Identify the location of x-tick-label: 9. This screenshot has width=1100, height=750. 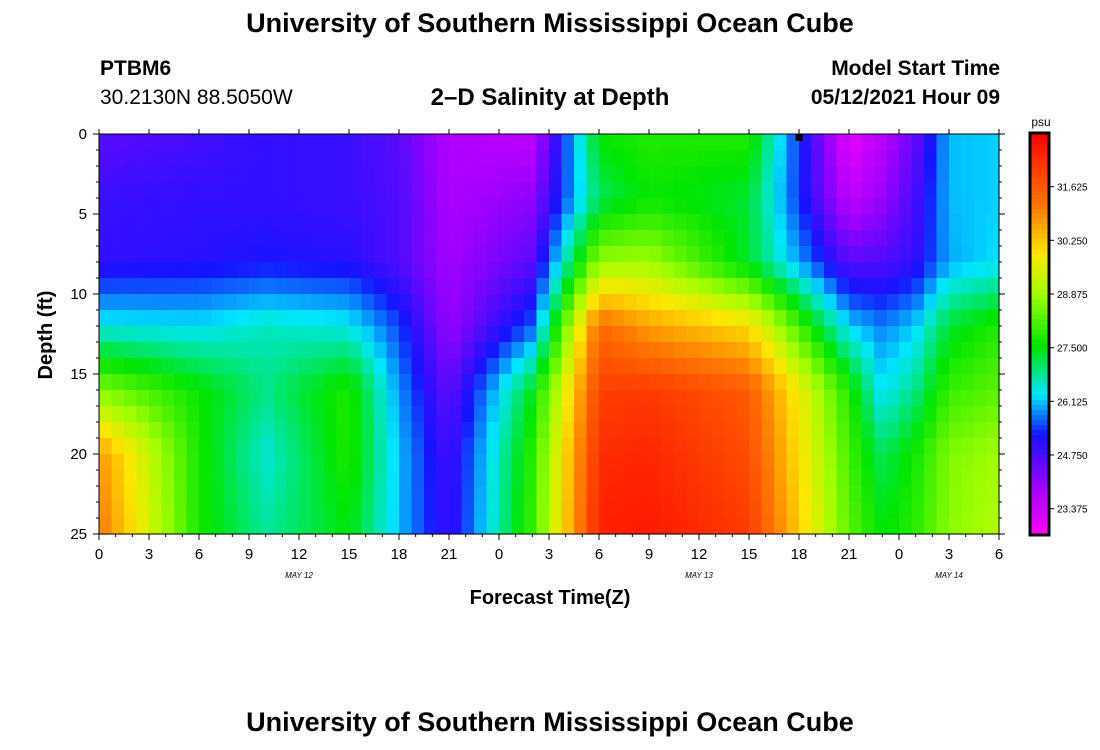
(249, 554).